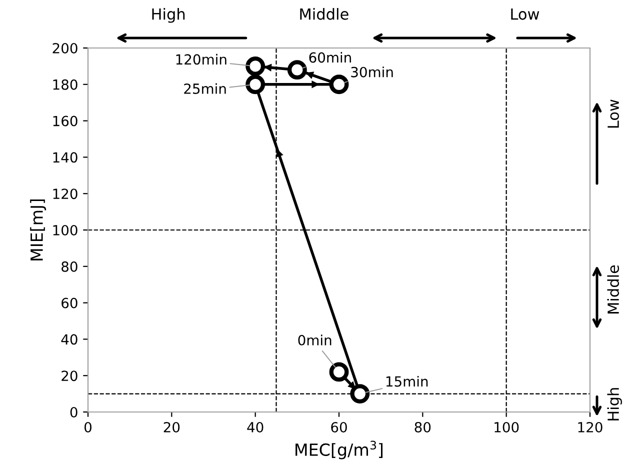 Image resolution: width=630 pixels, height=473 pixels. What do you see at coordinates (65, 194) in the screenshot?
I see `y-tick-label: 120` at bounding box center [65, 194].